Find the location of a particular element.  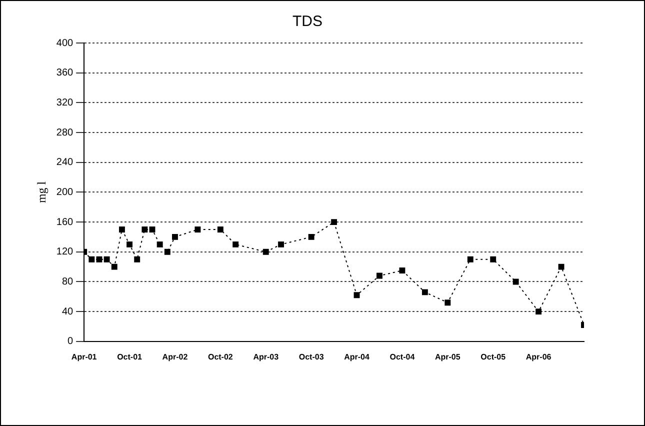

y-tick-label: 280 is located at coordinates (65, 132).